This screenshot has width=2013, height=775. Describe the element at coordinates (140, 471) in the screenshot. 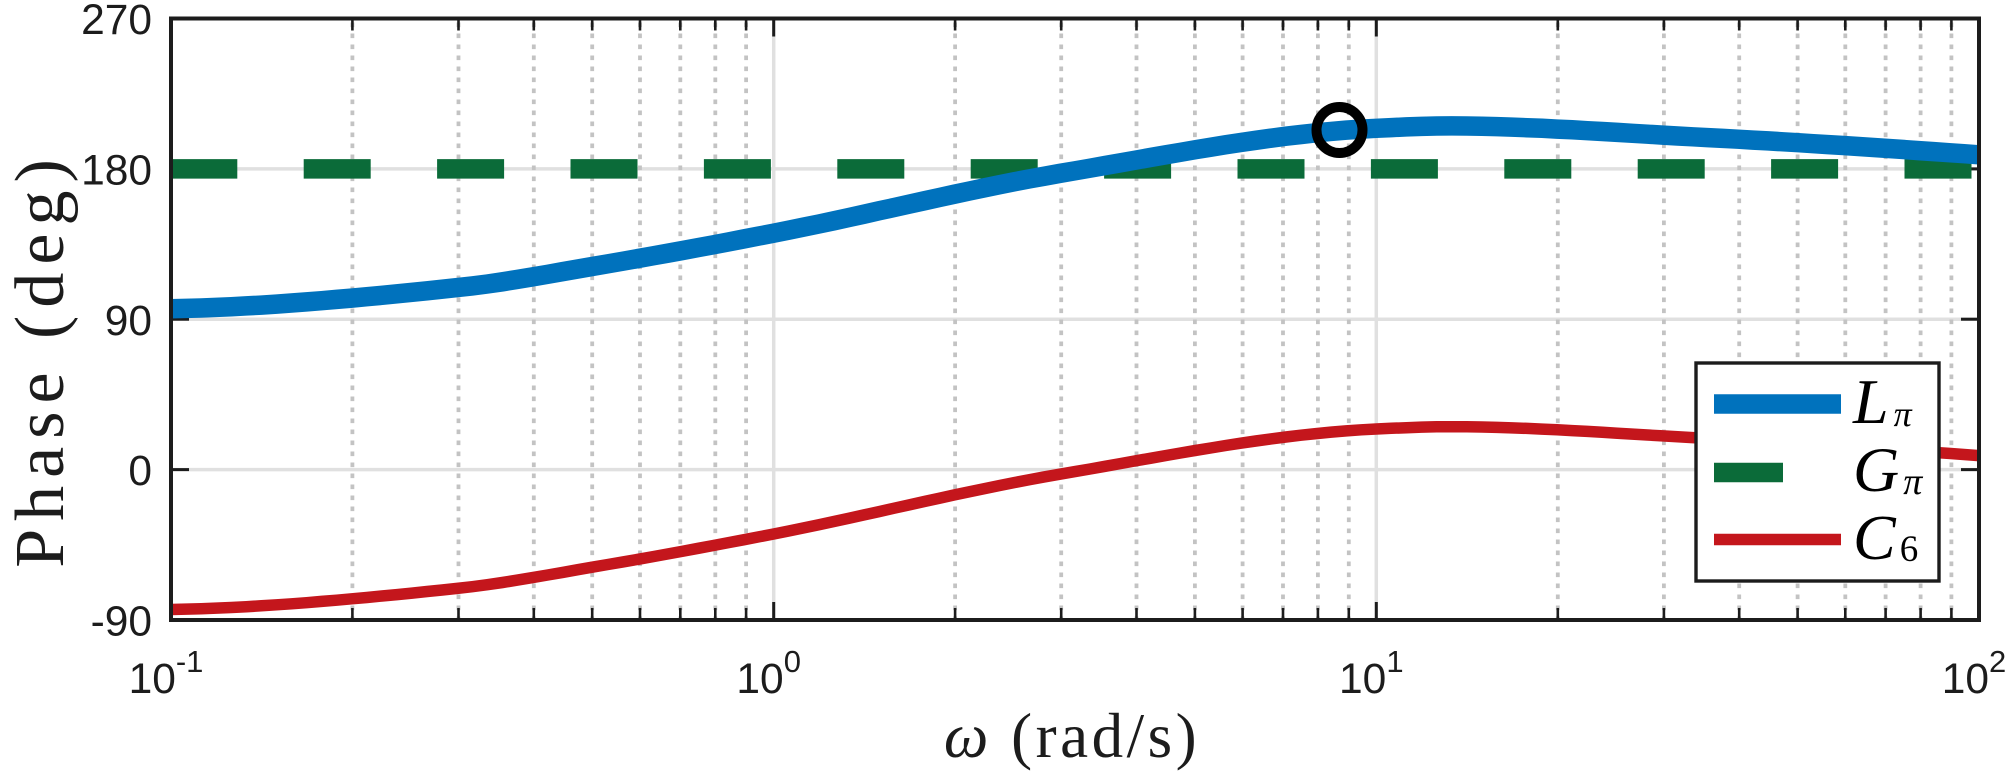

I see `svg-text: 0` at that location.